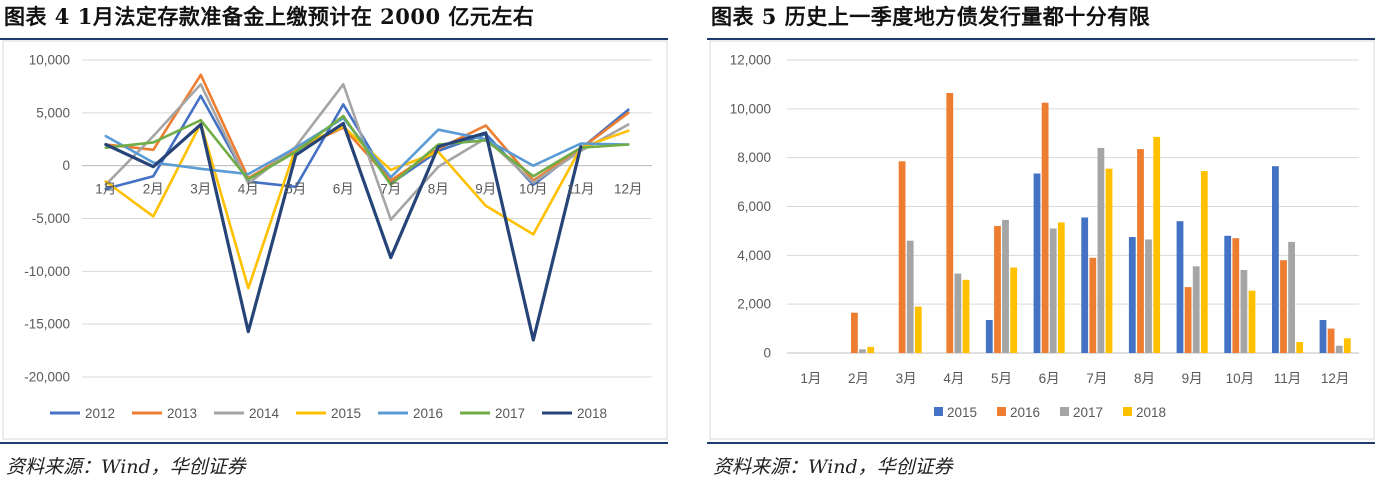  I want to click on bar-2015-7月, so click(1085, 285).